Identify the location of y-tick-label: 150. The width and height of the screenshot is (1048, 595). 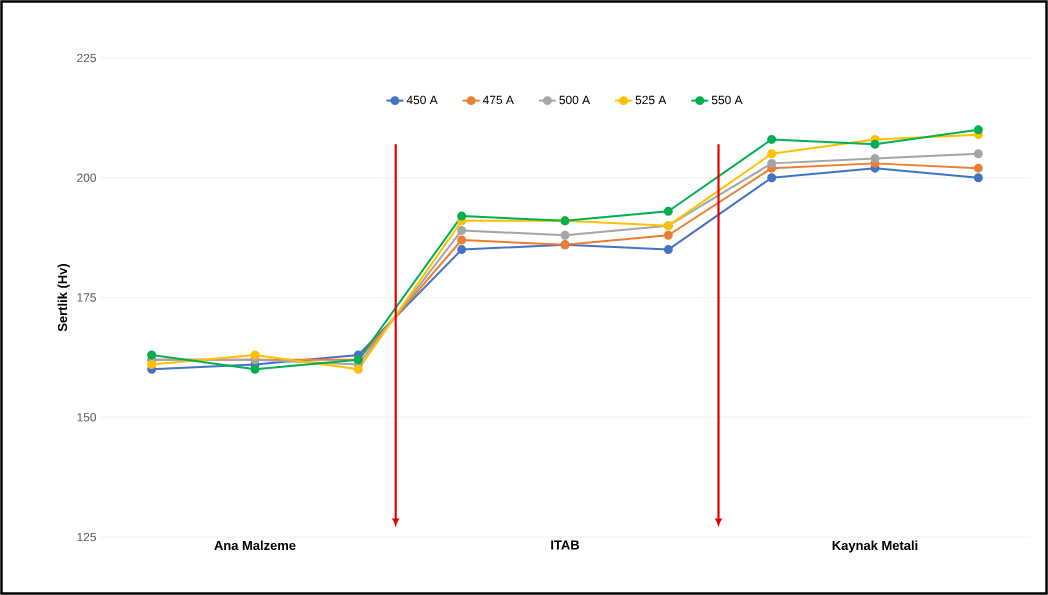
(87, 417).